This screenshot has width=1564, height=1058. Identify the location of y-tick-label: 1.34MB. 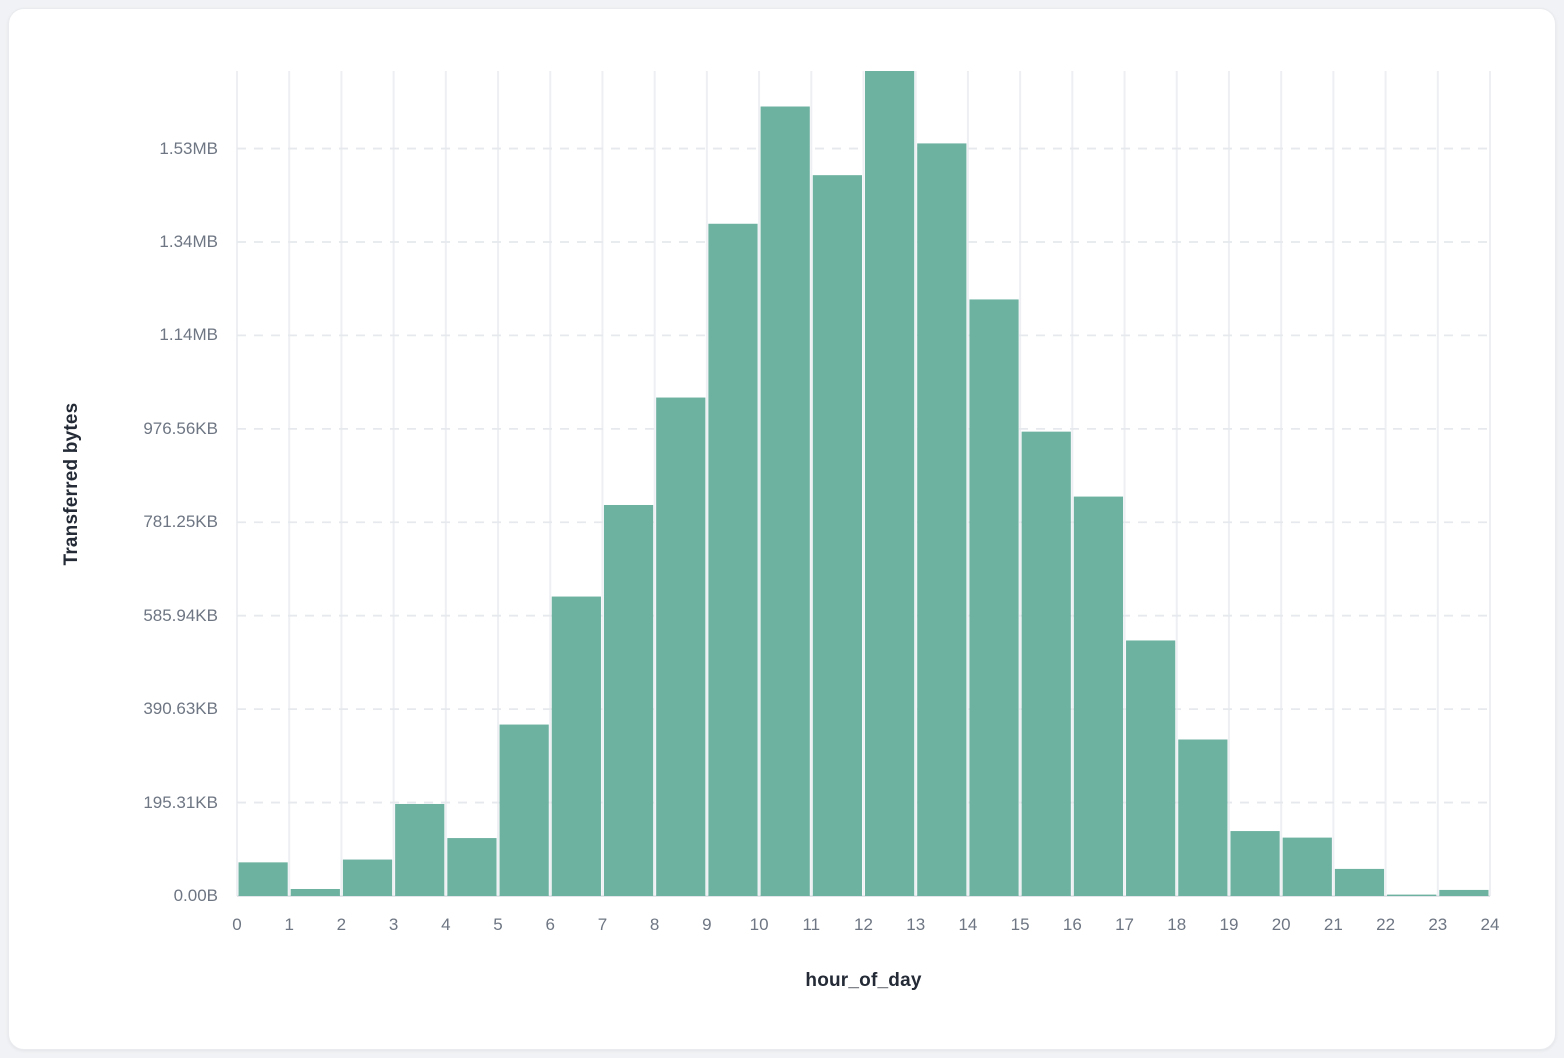
(188, 241).